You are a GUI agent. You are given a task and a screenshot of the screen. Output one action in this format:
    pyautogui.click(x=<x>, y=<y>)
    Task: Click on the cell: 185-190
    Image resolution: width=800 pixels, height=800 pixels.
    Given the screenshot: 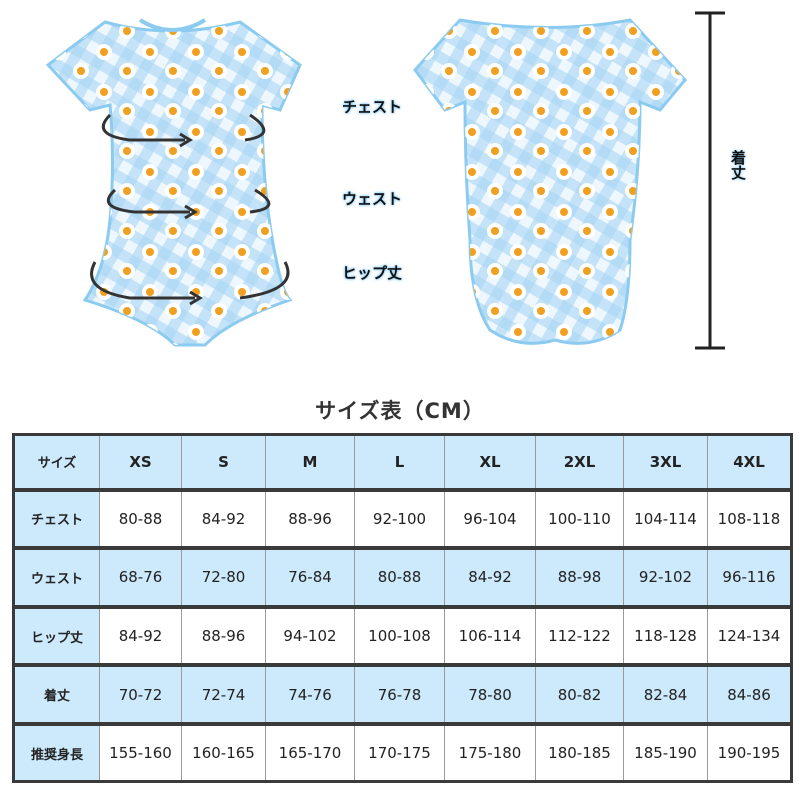 What is the action you would take?
    pyautogui.click(x=665, y=753)
    